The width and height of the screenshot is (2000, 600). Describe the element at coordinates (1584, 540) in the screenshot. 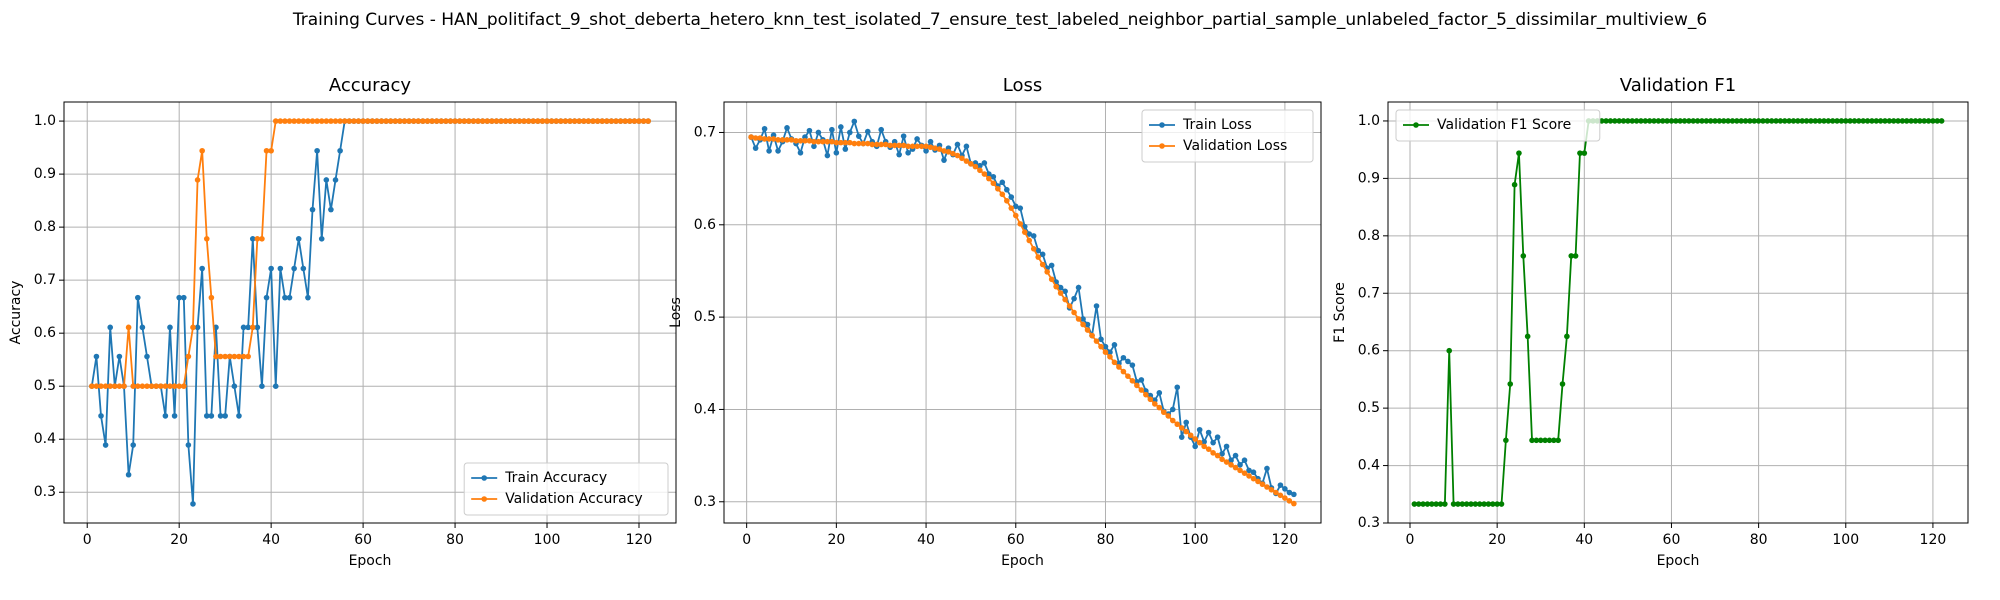

I see `x-tick-label: 40` at that location.